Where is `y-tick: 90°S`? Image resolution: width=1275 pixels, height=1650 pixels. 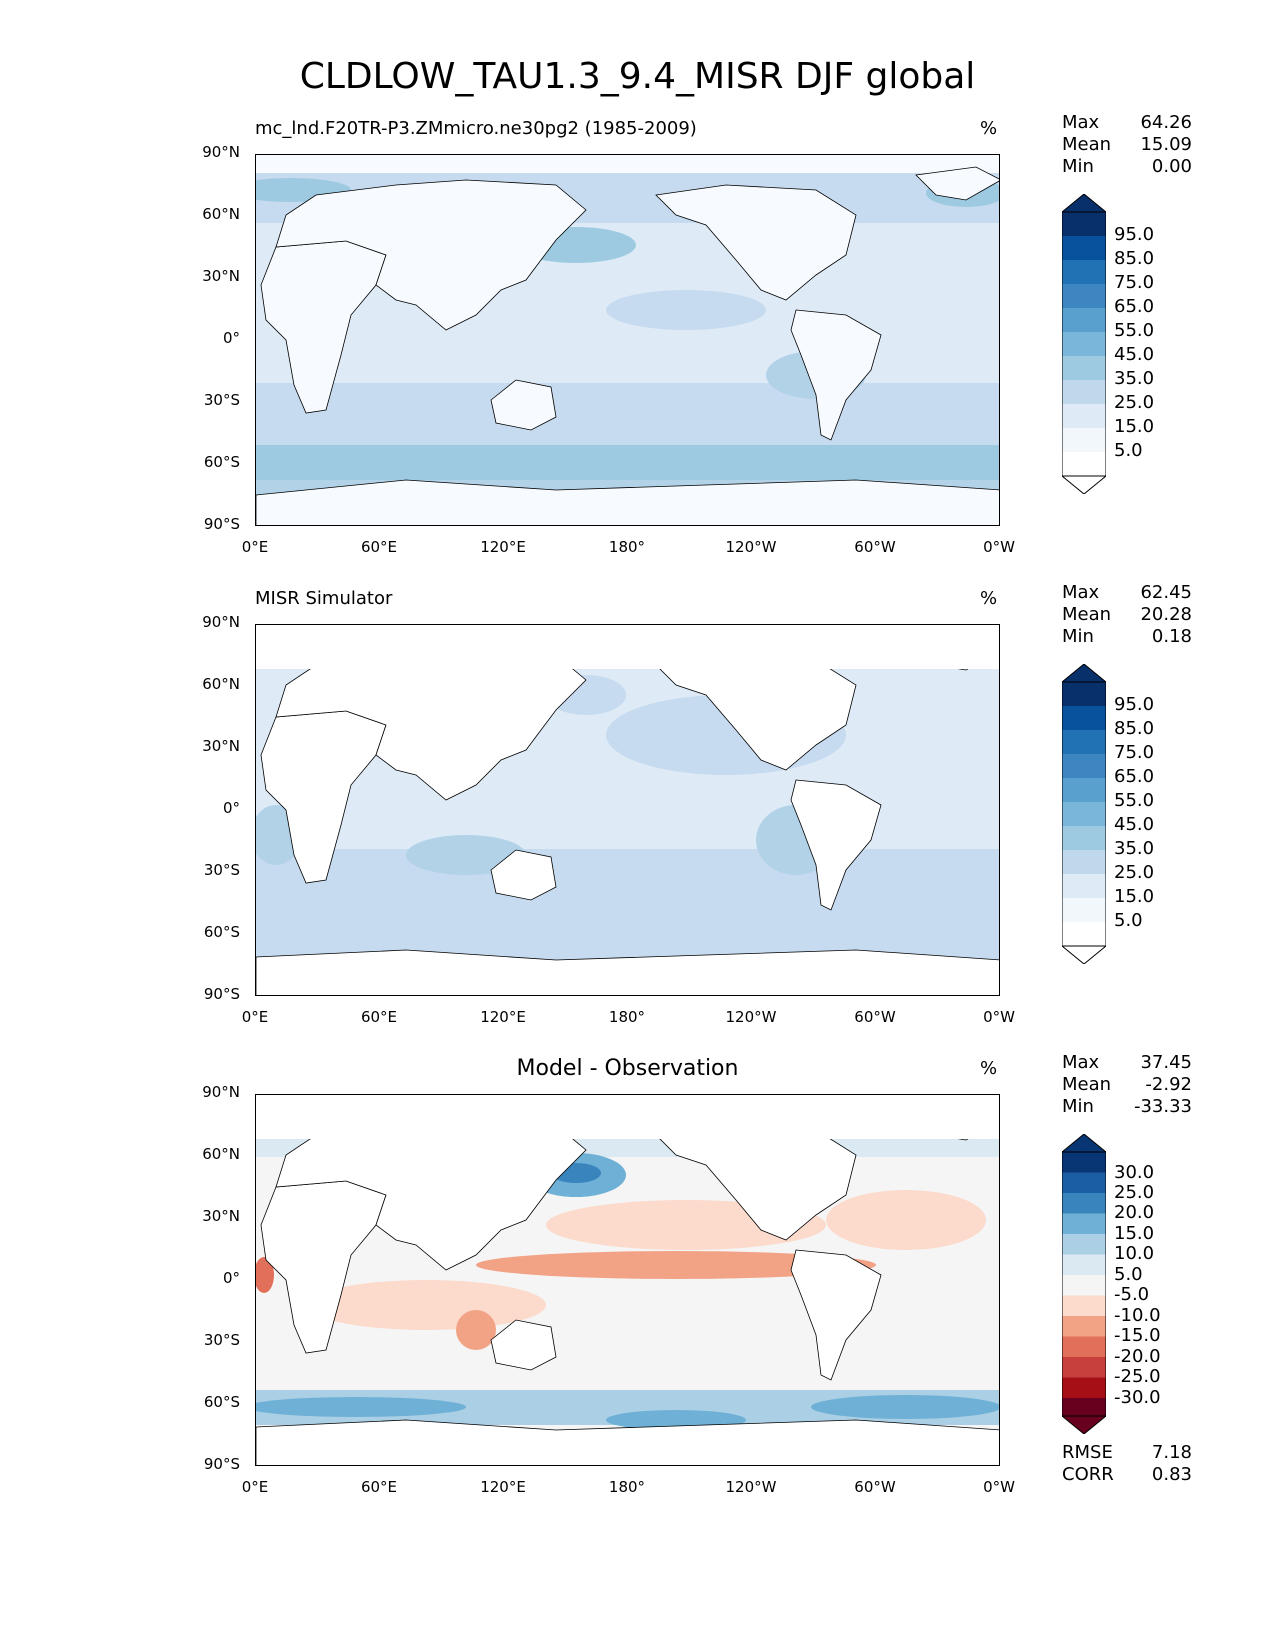
y-tick: 90°S is located at coordinates (221, 994).